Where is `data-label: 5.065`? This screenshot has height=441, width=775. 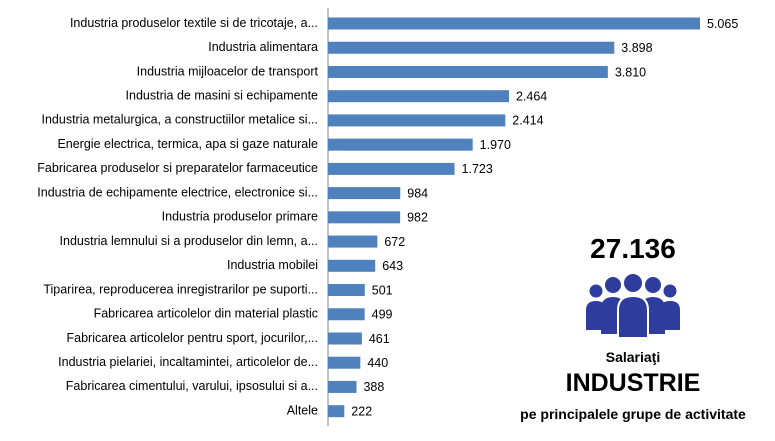
data-label: 5.065 is located at coordinates (722, 24).